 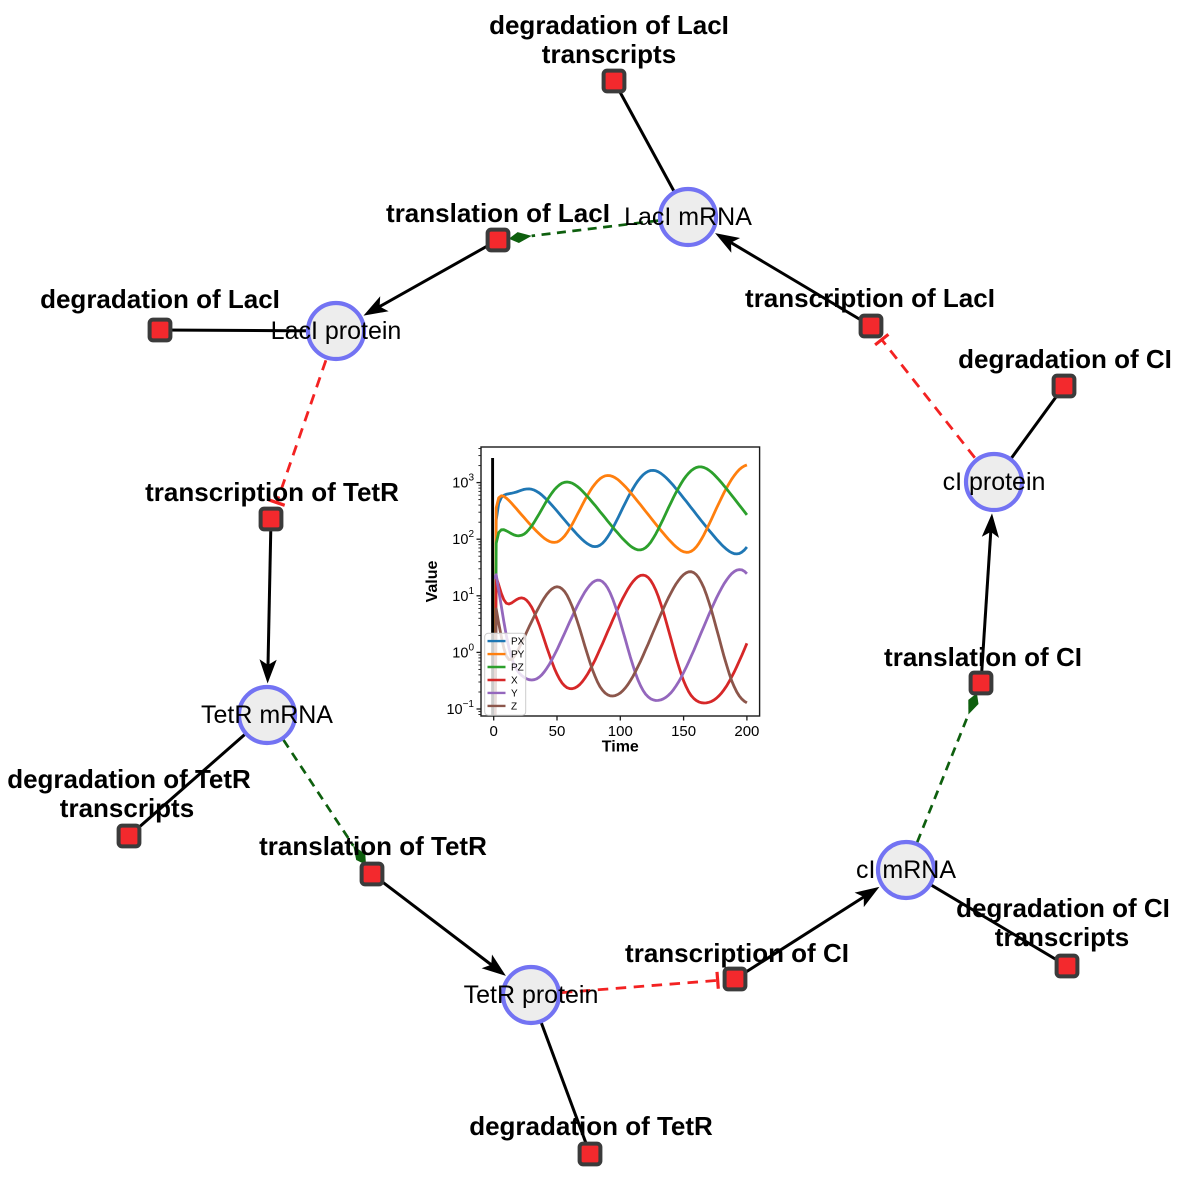 I want to click on svg-text: cI mRNA, so click(x=906, y=870).